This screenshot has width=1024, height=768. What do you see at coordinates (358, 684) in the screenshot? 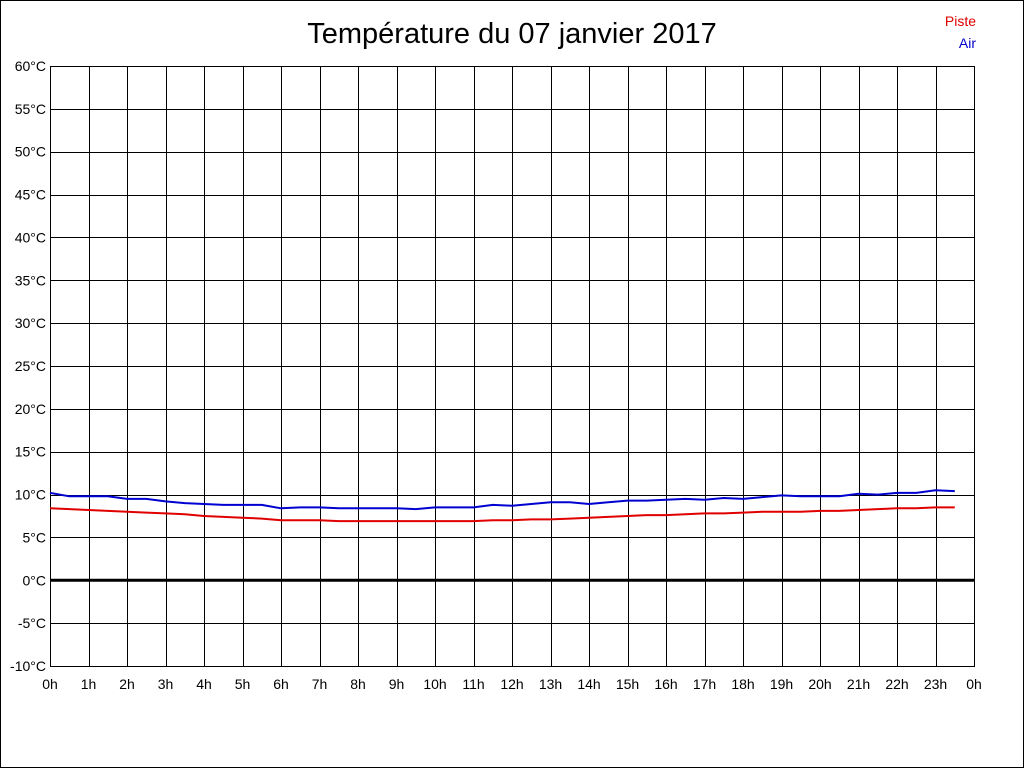
I see `x-tick-label: 8h` at bounding box center [358, 684].